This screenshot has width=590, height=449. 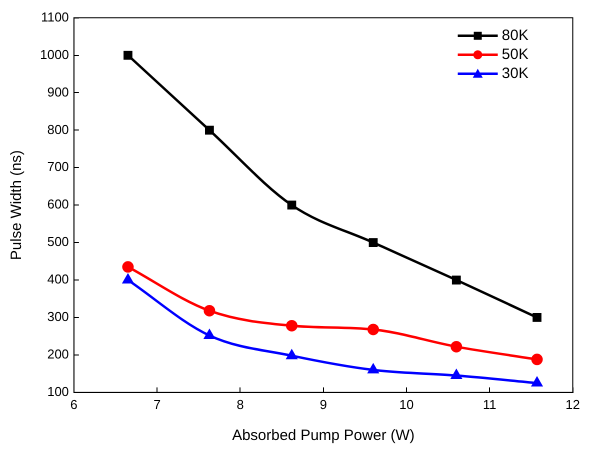 What do you see at coordinates (54, 16) in the screenshot?
I see `y-tick-label: 1100` at bounding box center [54, 16].